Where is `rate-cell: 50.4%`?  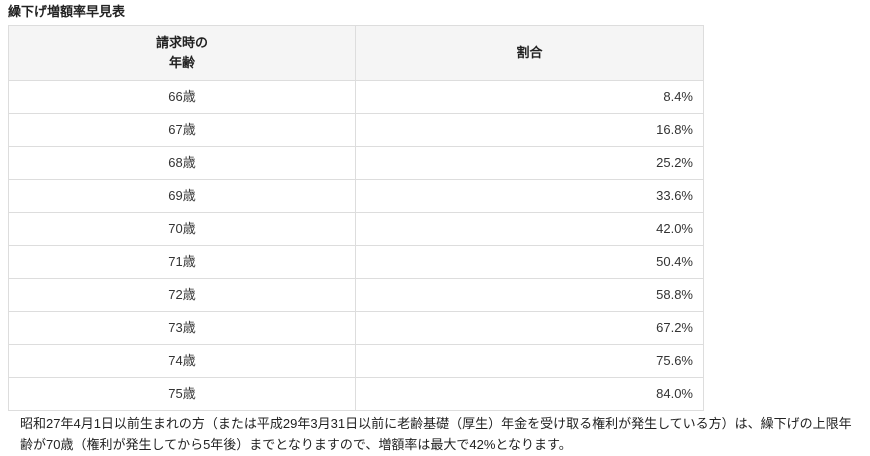
rate-cell: 50.4% is located at coordinates (529, 262).